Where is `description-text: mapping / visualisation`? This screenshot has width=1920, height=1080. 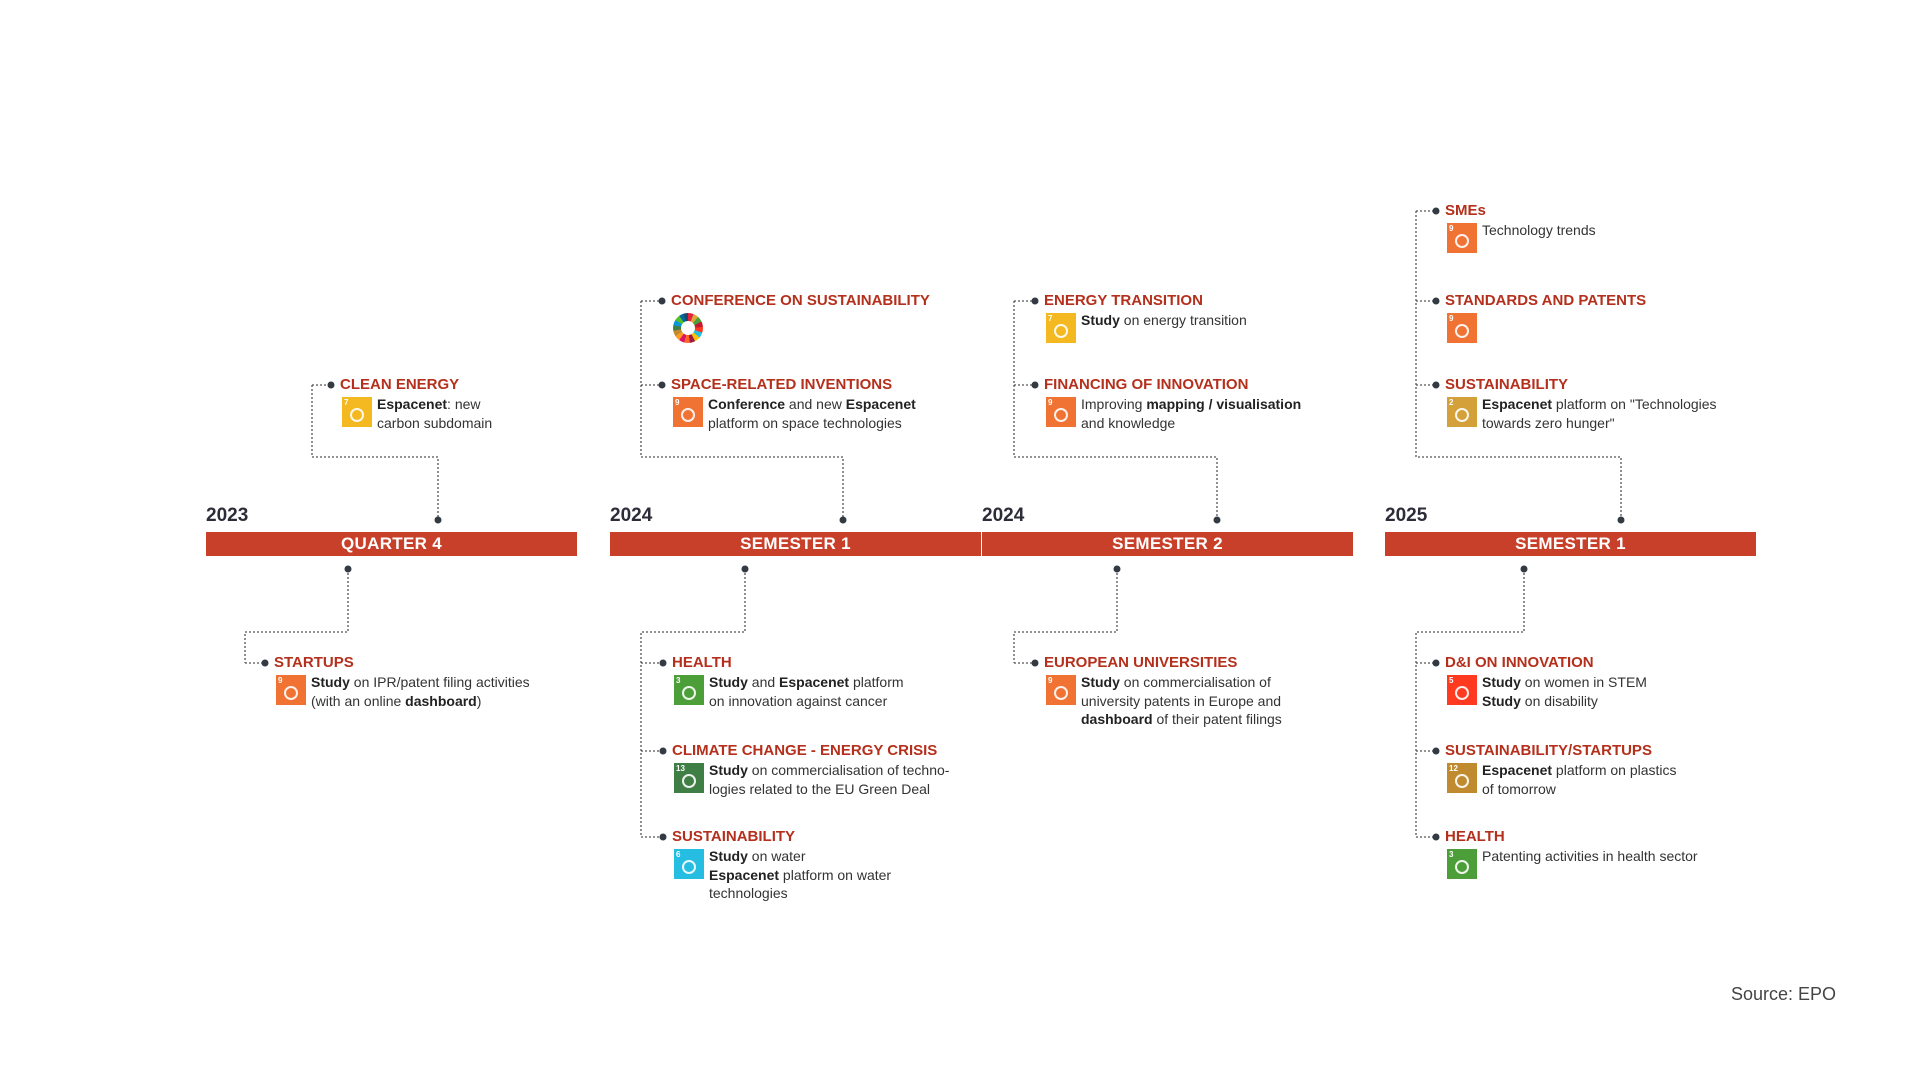 description-text: mapping / visualisation is located at coordinates (1224, 404).